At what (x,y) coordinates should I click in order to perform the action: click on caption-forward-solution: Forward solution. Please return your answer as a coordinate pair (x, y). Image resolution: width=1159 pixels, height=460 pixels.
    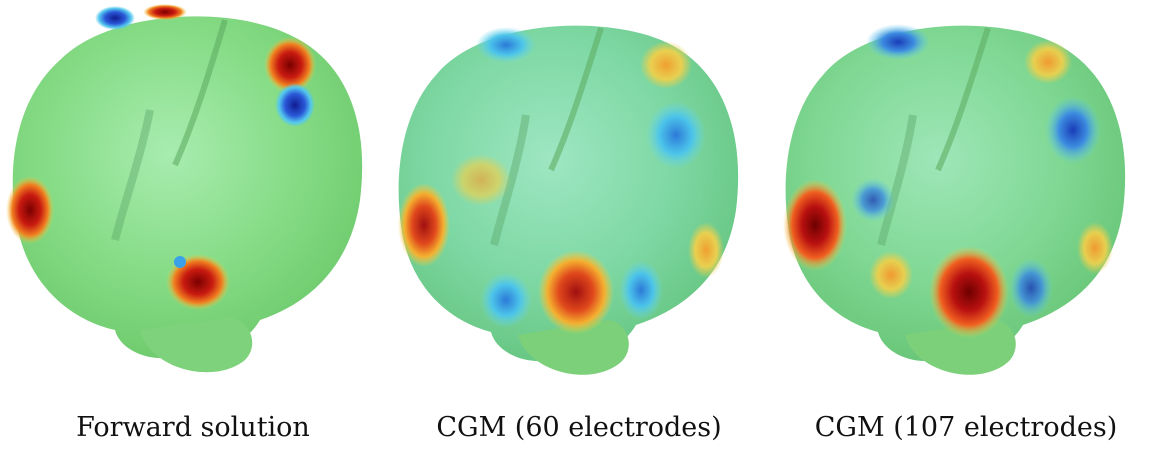
    Looking at the image, I should click on (193, 427).